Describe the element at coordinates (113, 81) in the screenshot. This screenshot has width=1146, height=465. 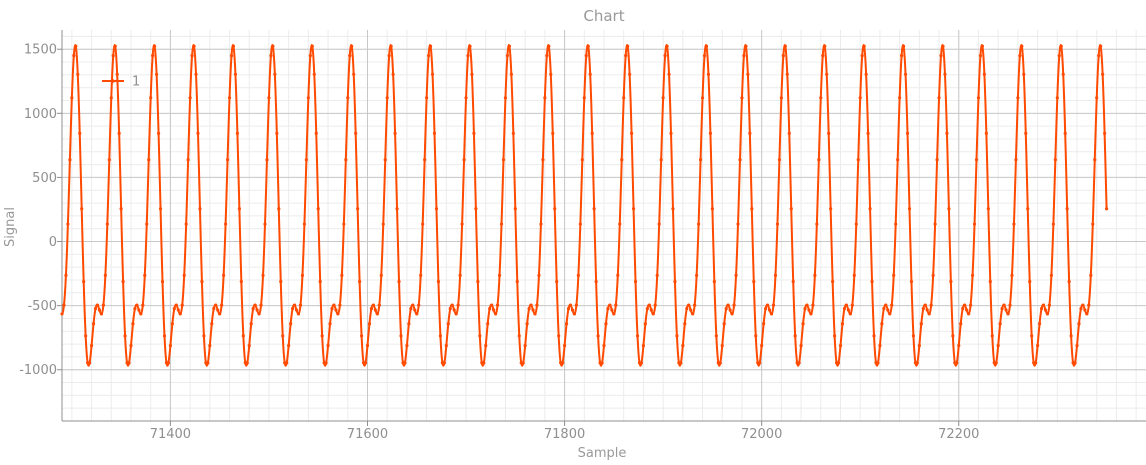
I see `legend-marker` at that location.